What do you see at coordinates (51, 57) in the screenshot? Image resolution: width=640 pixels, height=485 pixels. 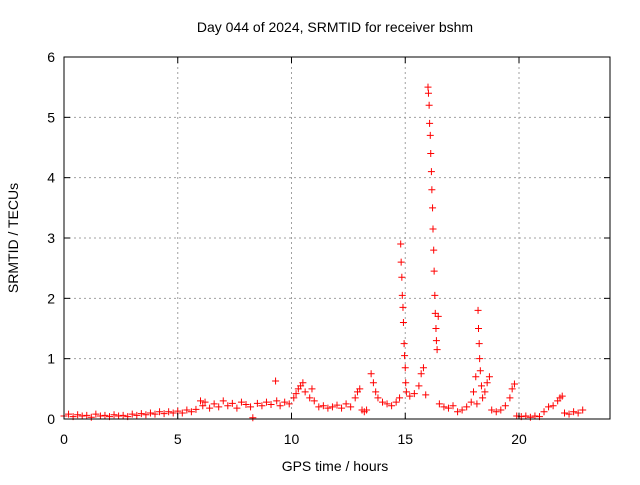 I see `y-tick-label: 6` at bounding box center [51, 57].